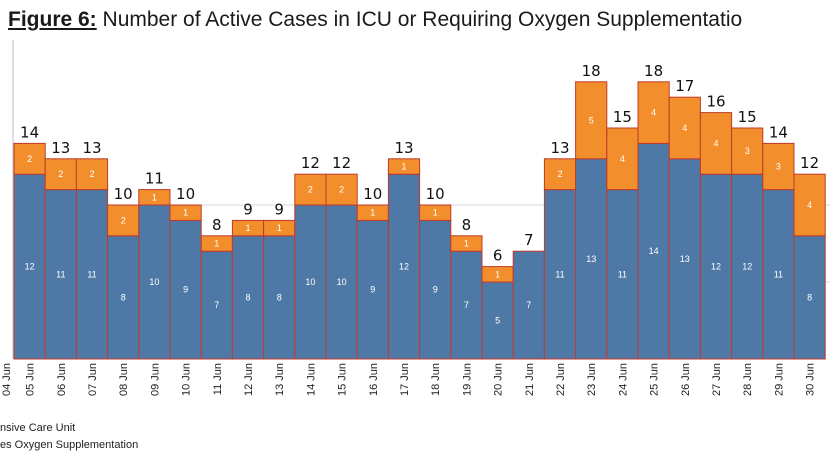  What do you see at coordinates (466, 244) in the screenshot?
I see `label-oxygen-15: 1` at bounding box center [466, 244].